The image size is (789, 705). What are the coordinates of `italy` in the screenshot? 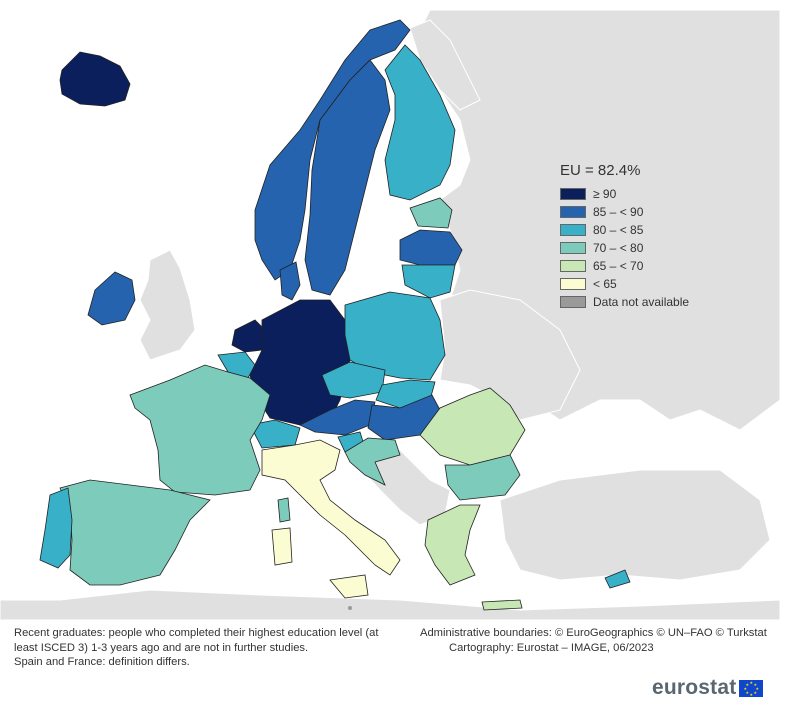 It's located at (331, 507).